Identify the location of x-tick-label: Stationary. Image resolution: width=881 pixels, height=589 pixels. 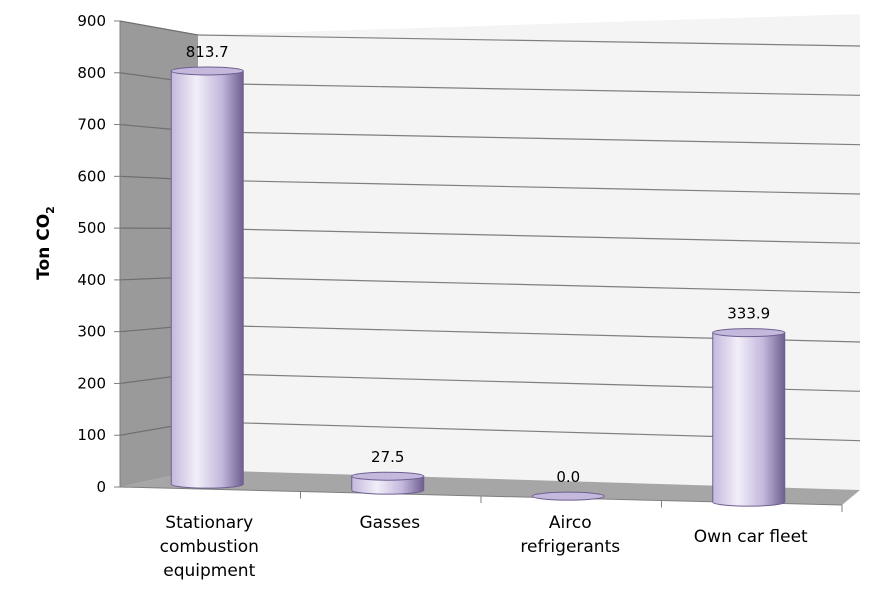
(209, 523).